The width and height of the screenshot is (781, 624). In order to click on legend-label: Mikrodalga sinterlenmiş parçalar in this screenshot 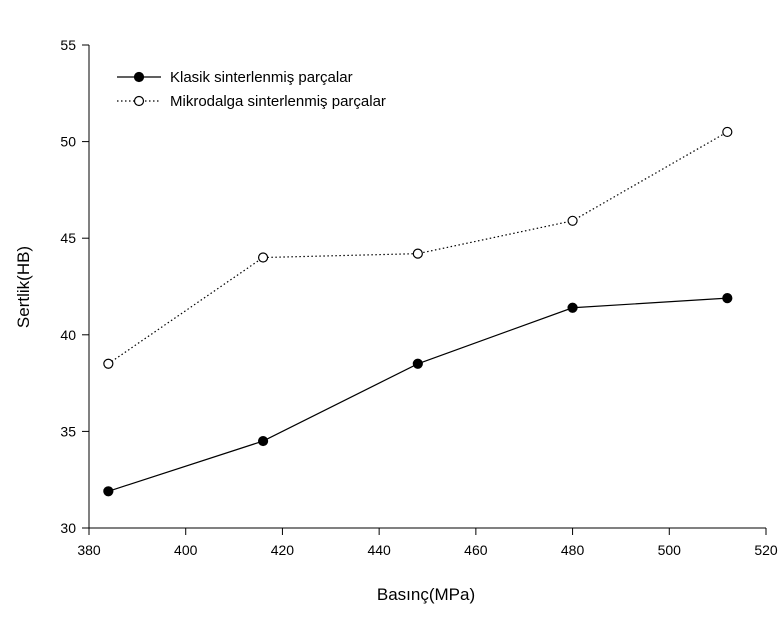, I will do `click(278, 101)`.